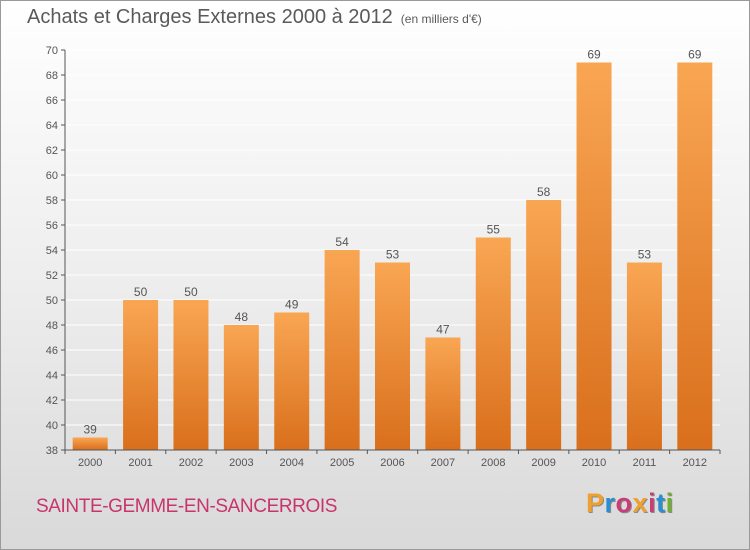 This screenshot has height=550, width=750. I want to click on y-tick-label: 48, so click(52, 326).